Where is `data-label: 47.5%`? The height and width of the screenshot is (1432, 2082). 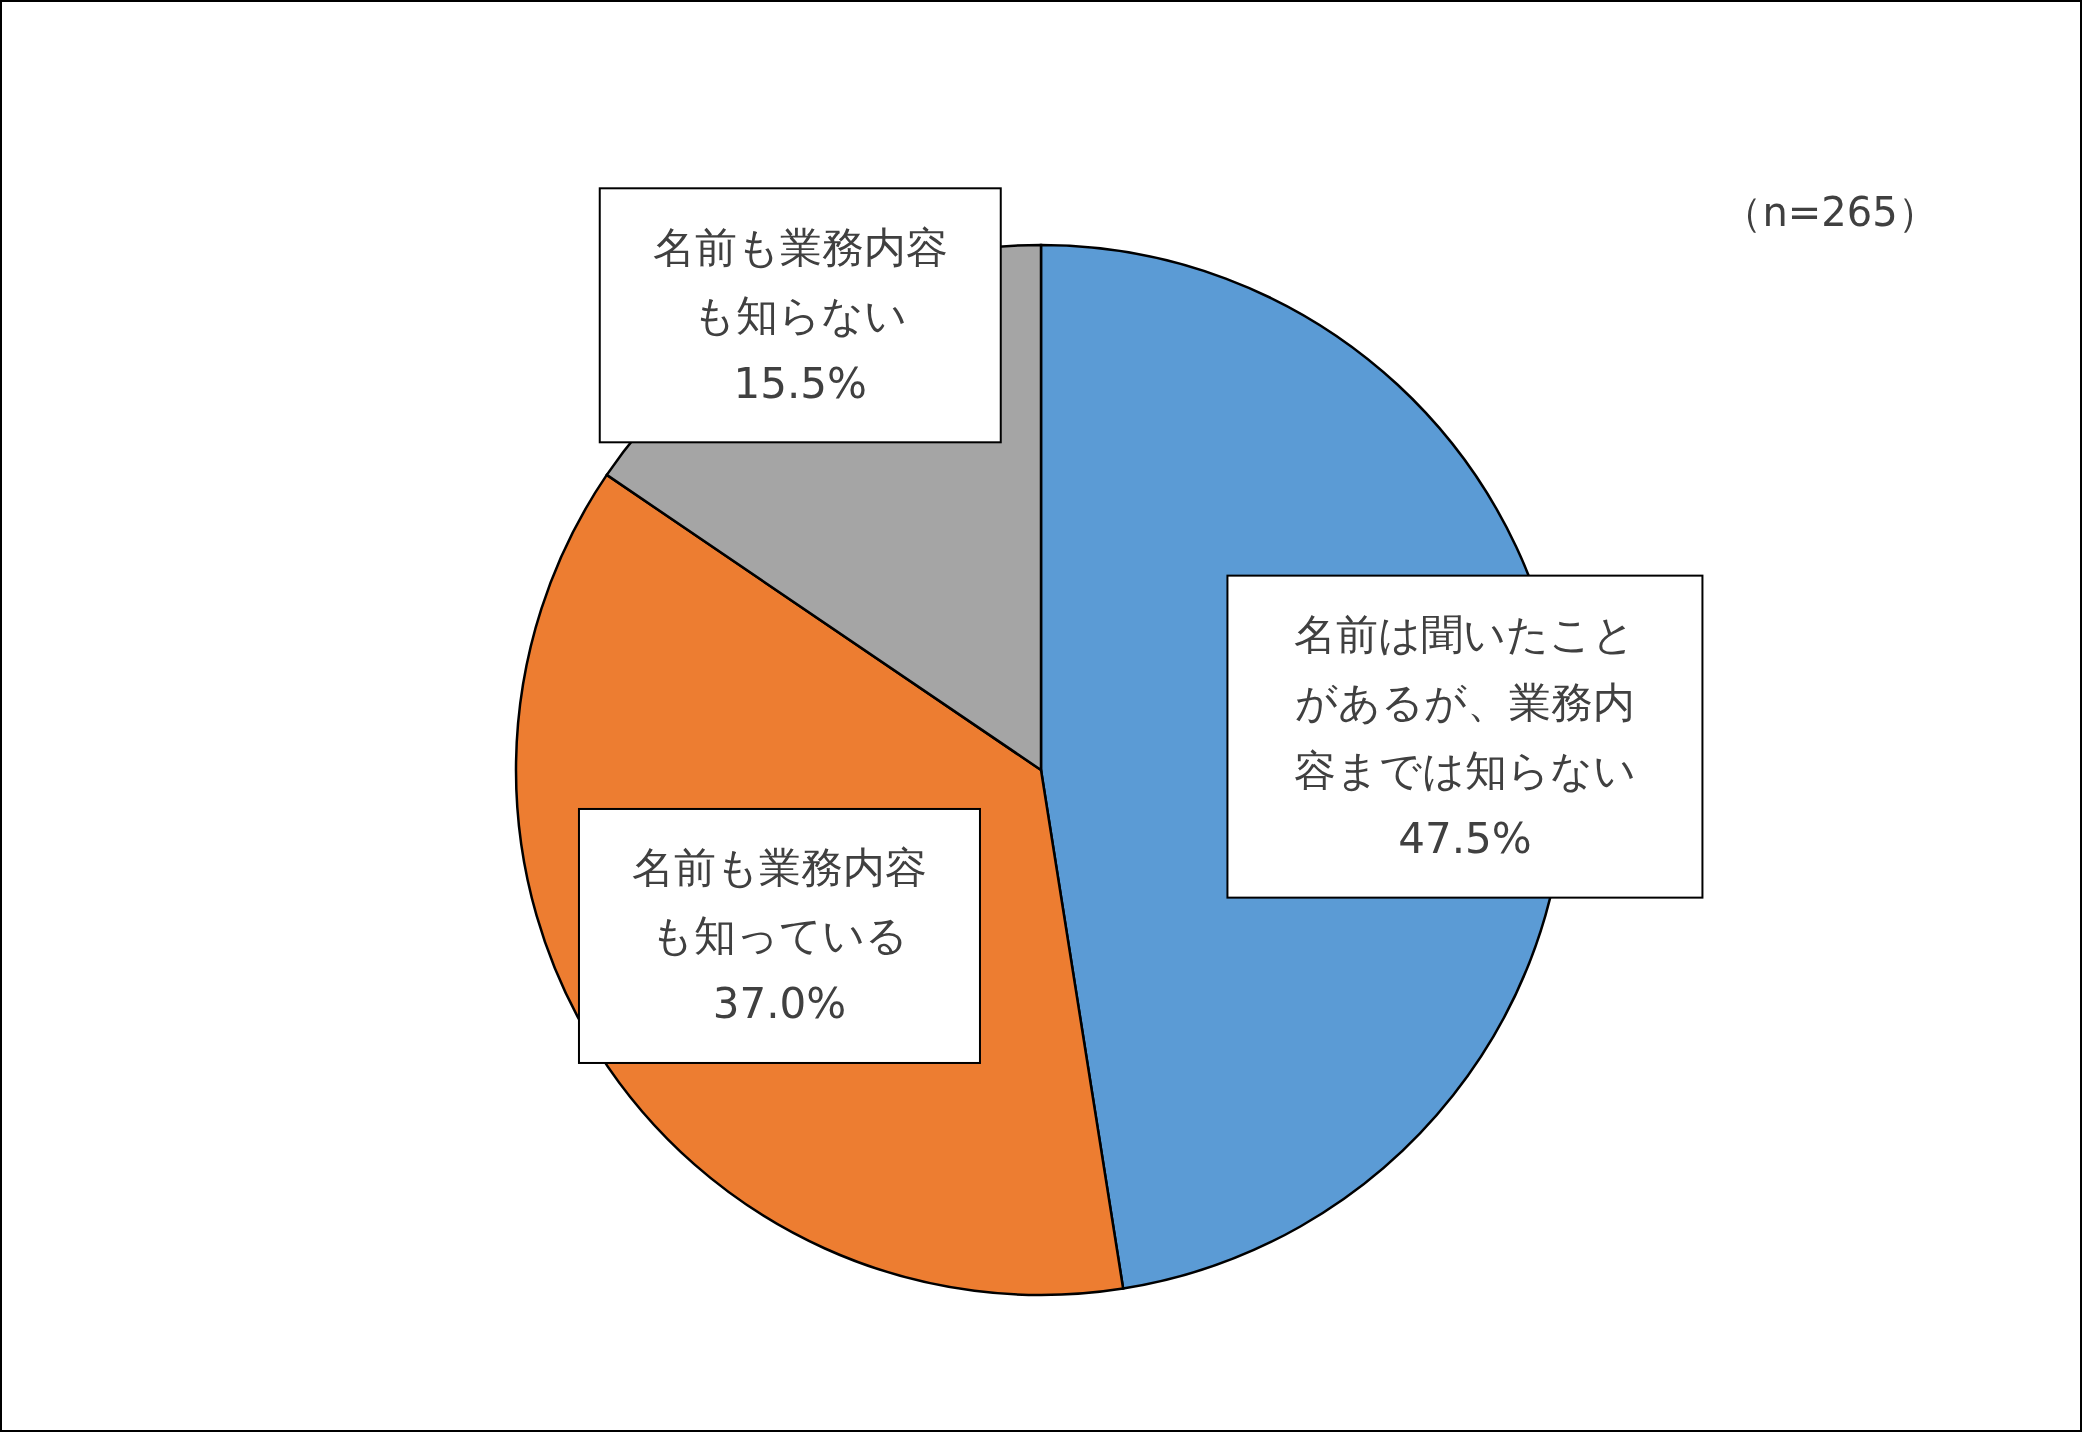 data-label: 47.5% is located at coordinates (1465, 839).